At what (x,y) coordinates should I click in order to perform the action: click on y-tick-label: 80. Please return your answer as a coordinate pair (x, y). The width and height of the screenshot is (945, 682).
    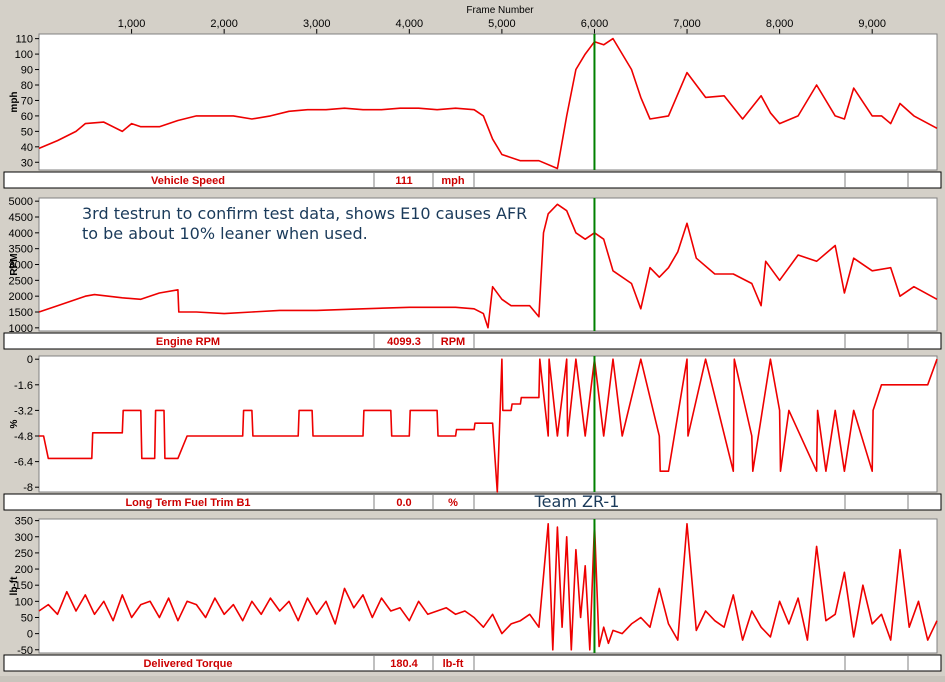
    Looking at the image, I should click on (27, 86).